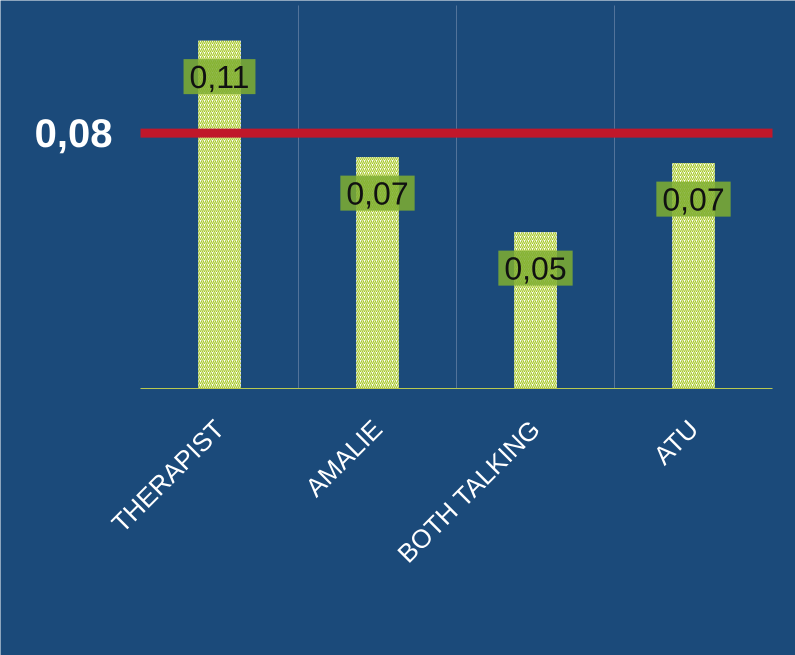 The height and width of the screenshot is (655, 795). I want to click on ref-line-label: 0,08, so click(73, 134).